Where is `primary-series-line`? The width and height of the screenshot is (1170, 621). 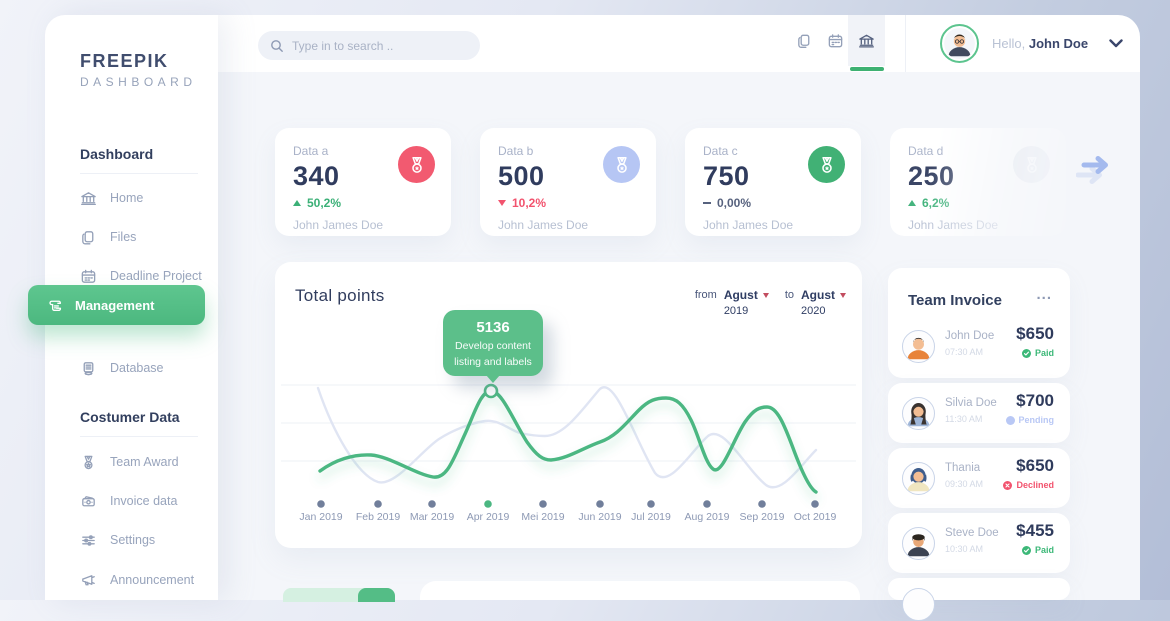
primary-series-line is located at coordinates (568, 441).